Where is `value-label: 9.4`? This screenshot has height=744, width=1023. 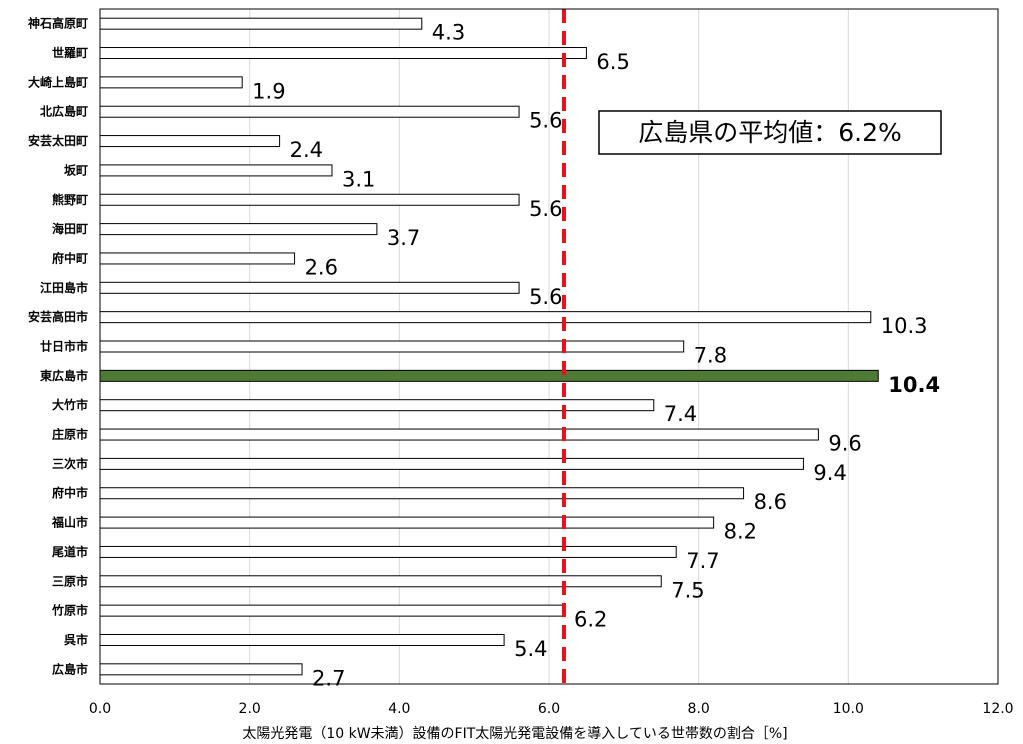 value-label: 9.4 is located at coordinates (829, 473).